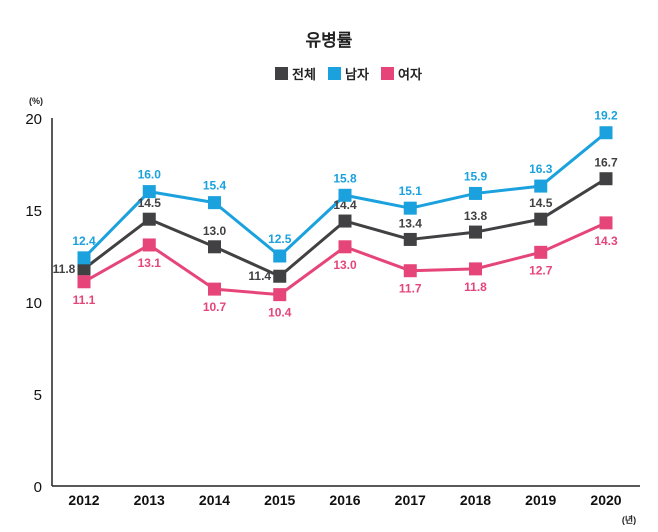  I want to click on data-label: 10.4, so click(280, 313).